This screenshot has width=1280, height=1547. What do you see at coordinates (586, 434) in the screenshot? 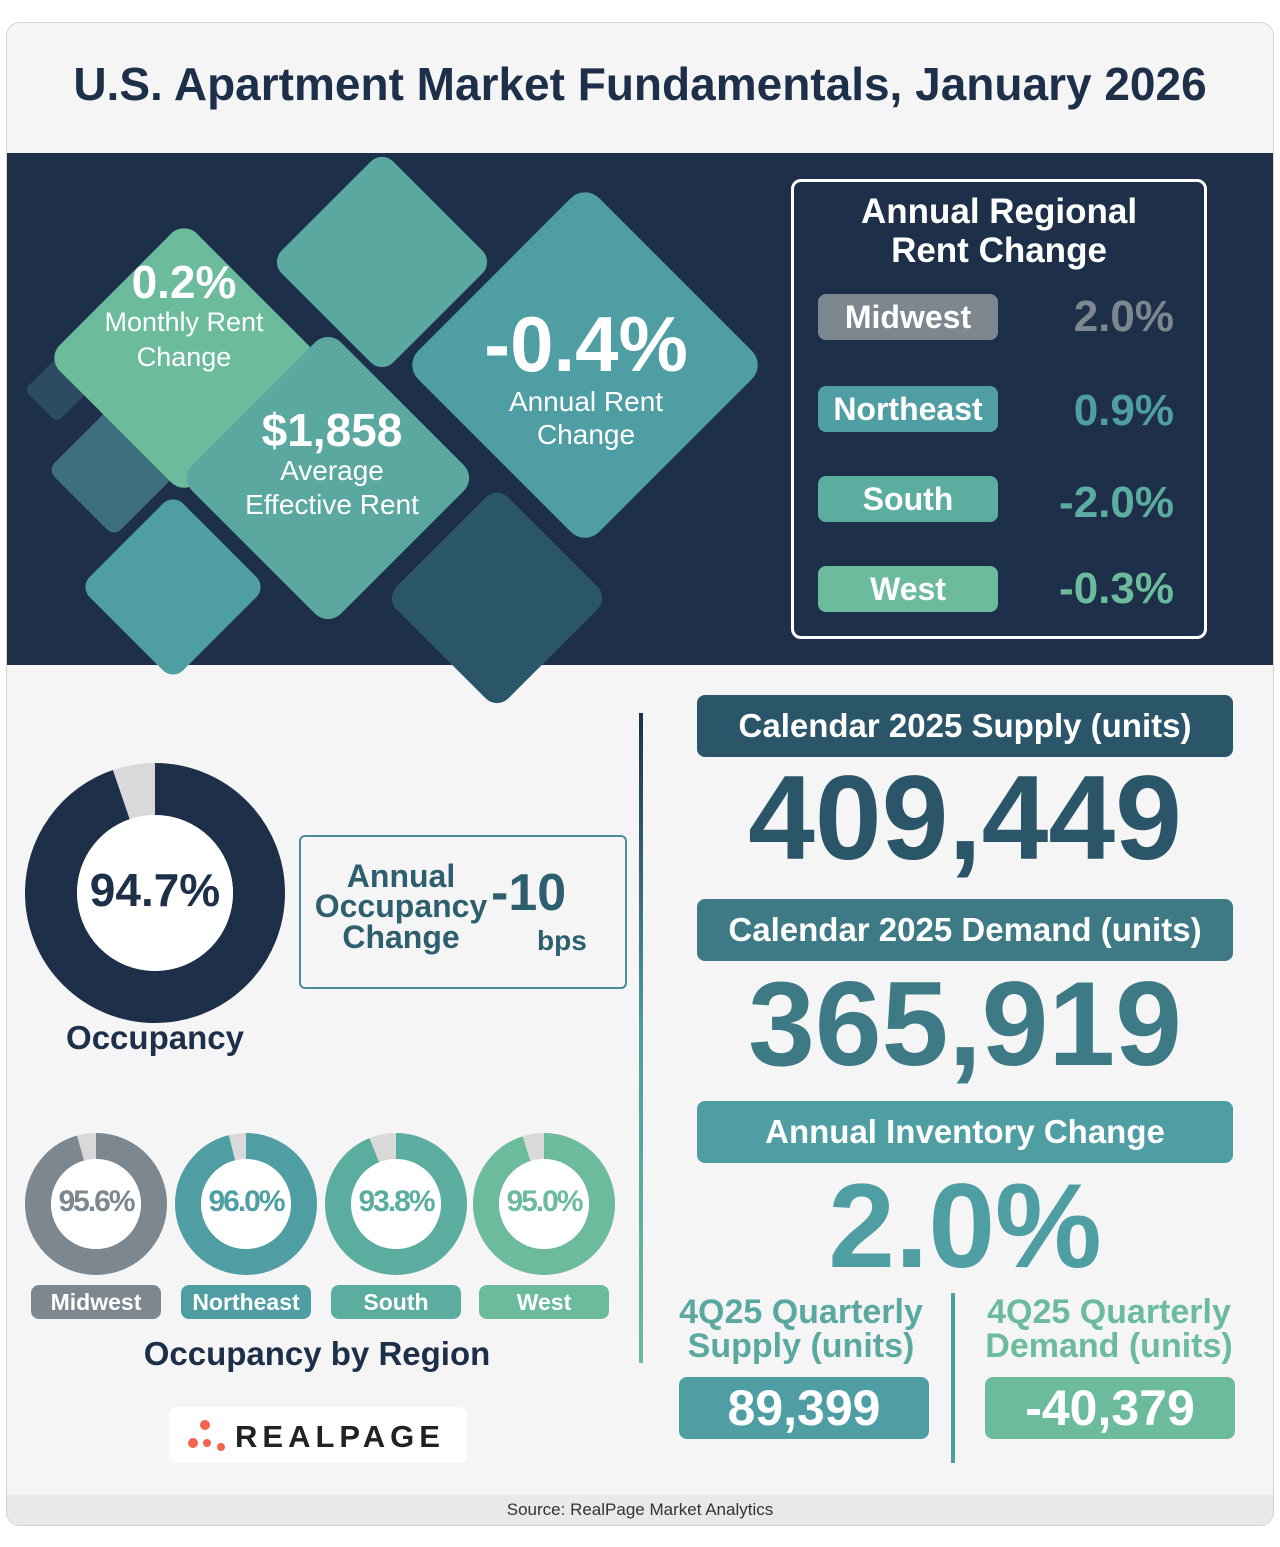
I see `annual-rent-label-2: Change` at bounding box center [586, 434].